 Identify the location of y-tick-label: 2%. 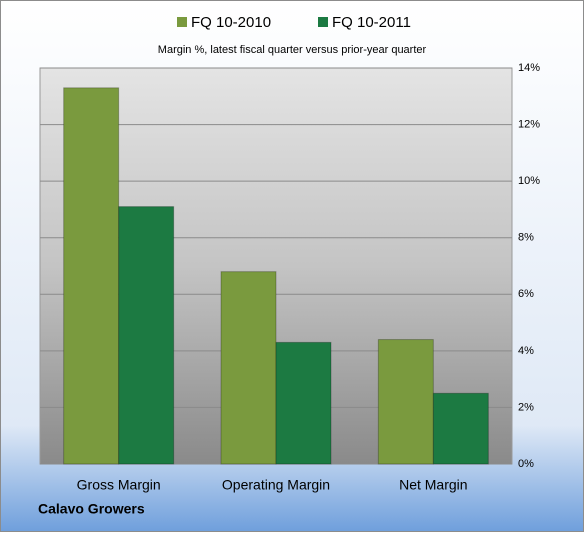
(526, 407).